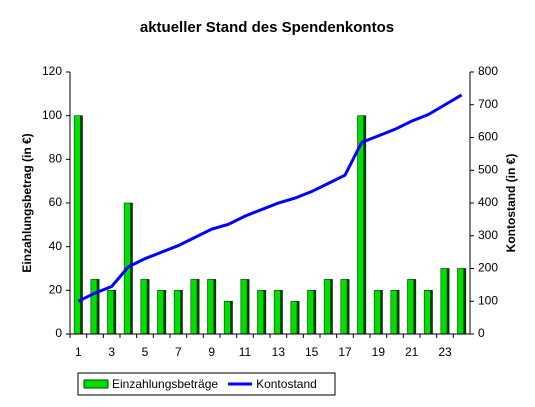 This screenshot has width=535, height=407. What do you see at coordinates (488, 202) in the screenshot?
I see `y2-tick-label: 400` at bounding box center [488, 202].